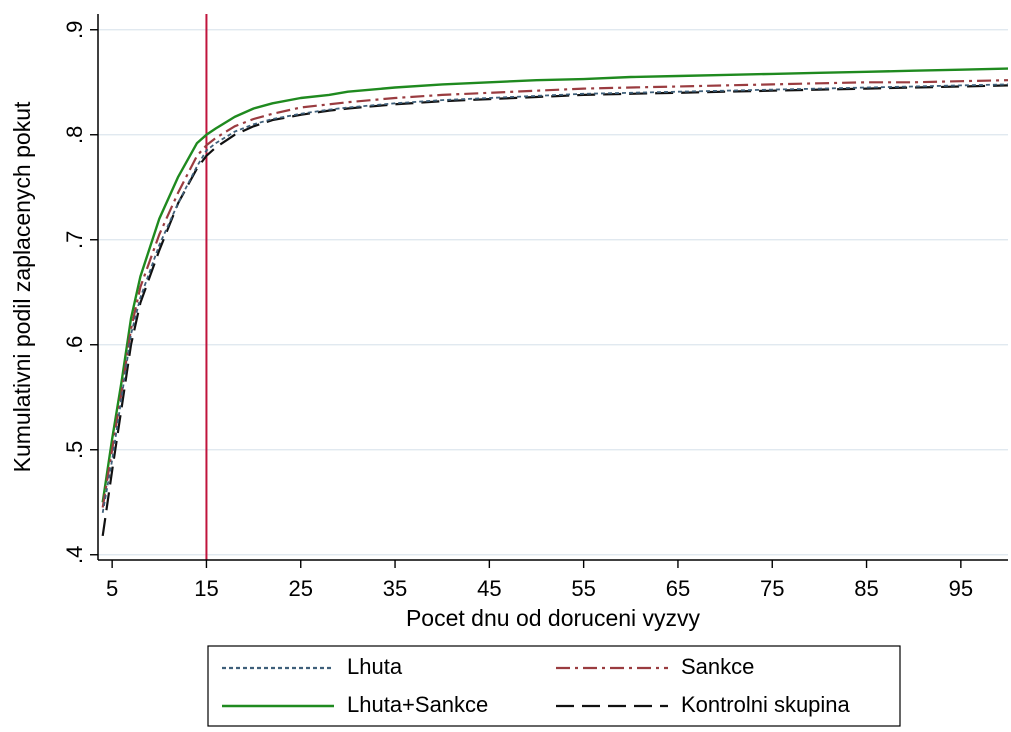 The width and height of the screenshot is (1011, 732). I want to click on x-tick-label: 95, so click(961, 588).